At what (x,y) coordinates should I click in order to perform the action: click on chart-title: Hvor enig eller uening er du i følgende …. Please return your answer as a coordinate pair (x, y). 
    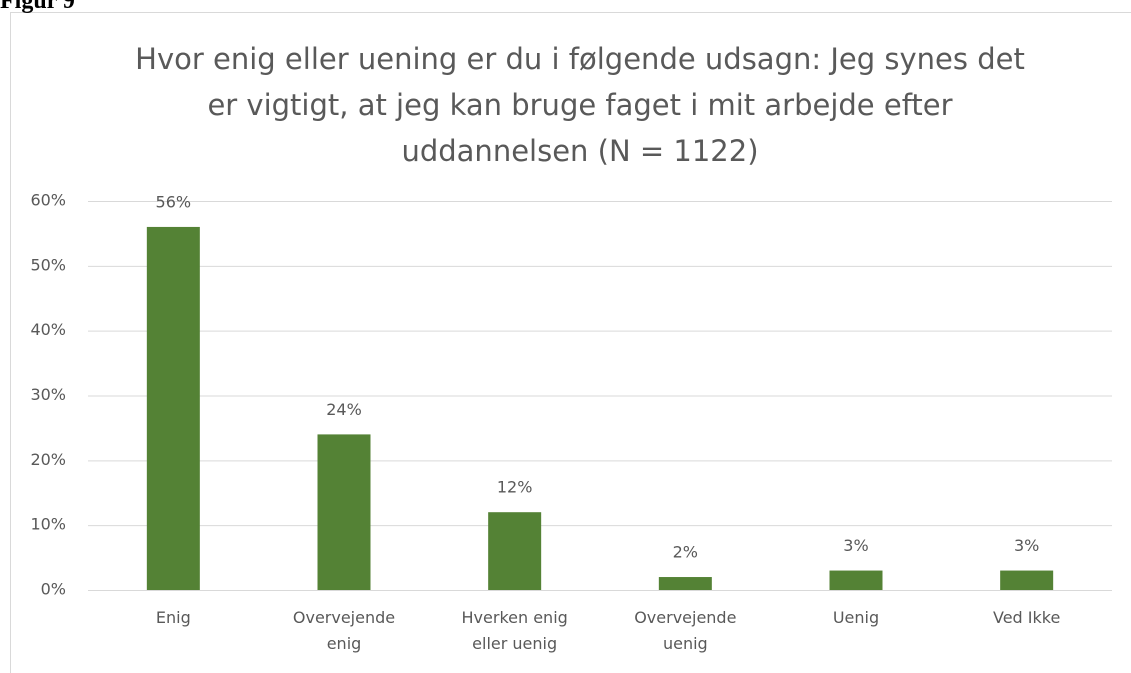
    Looking at the image, I should click on (580, 105).